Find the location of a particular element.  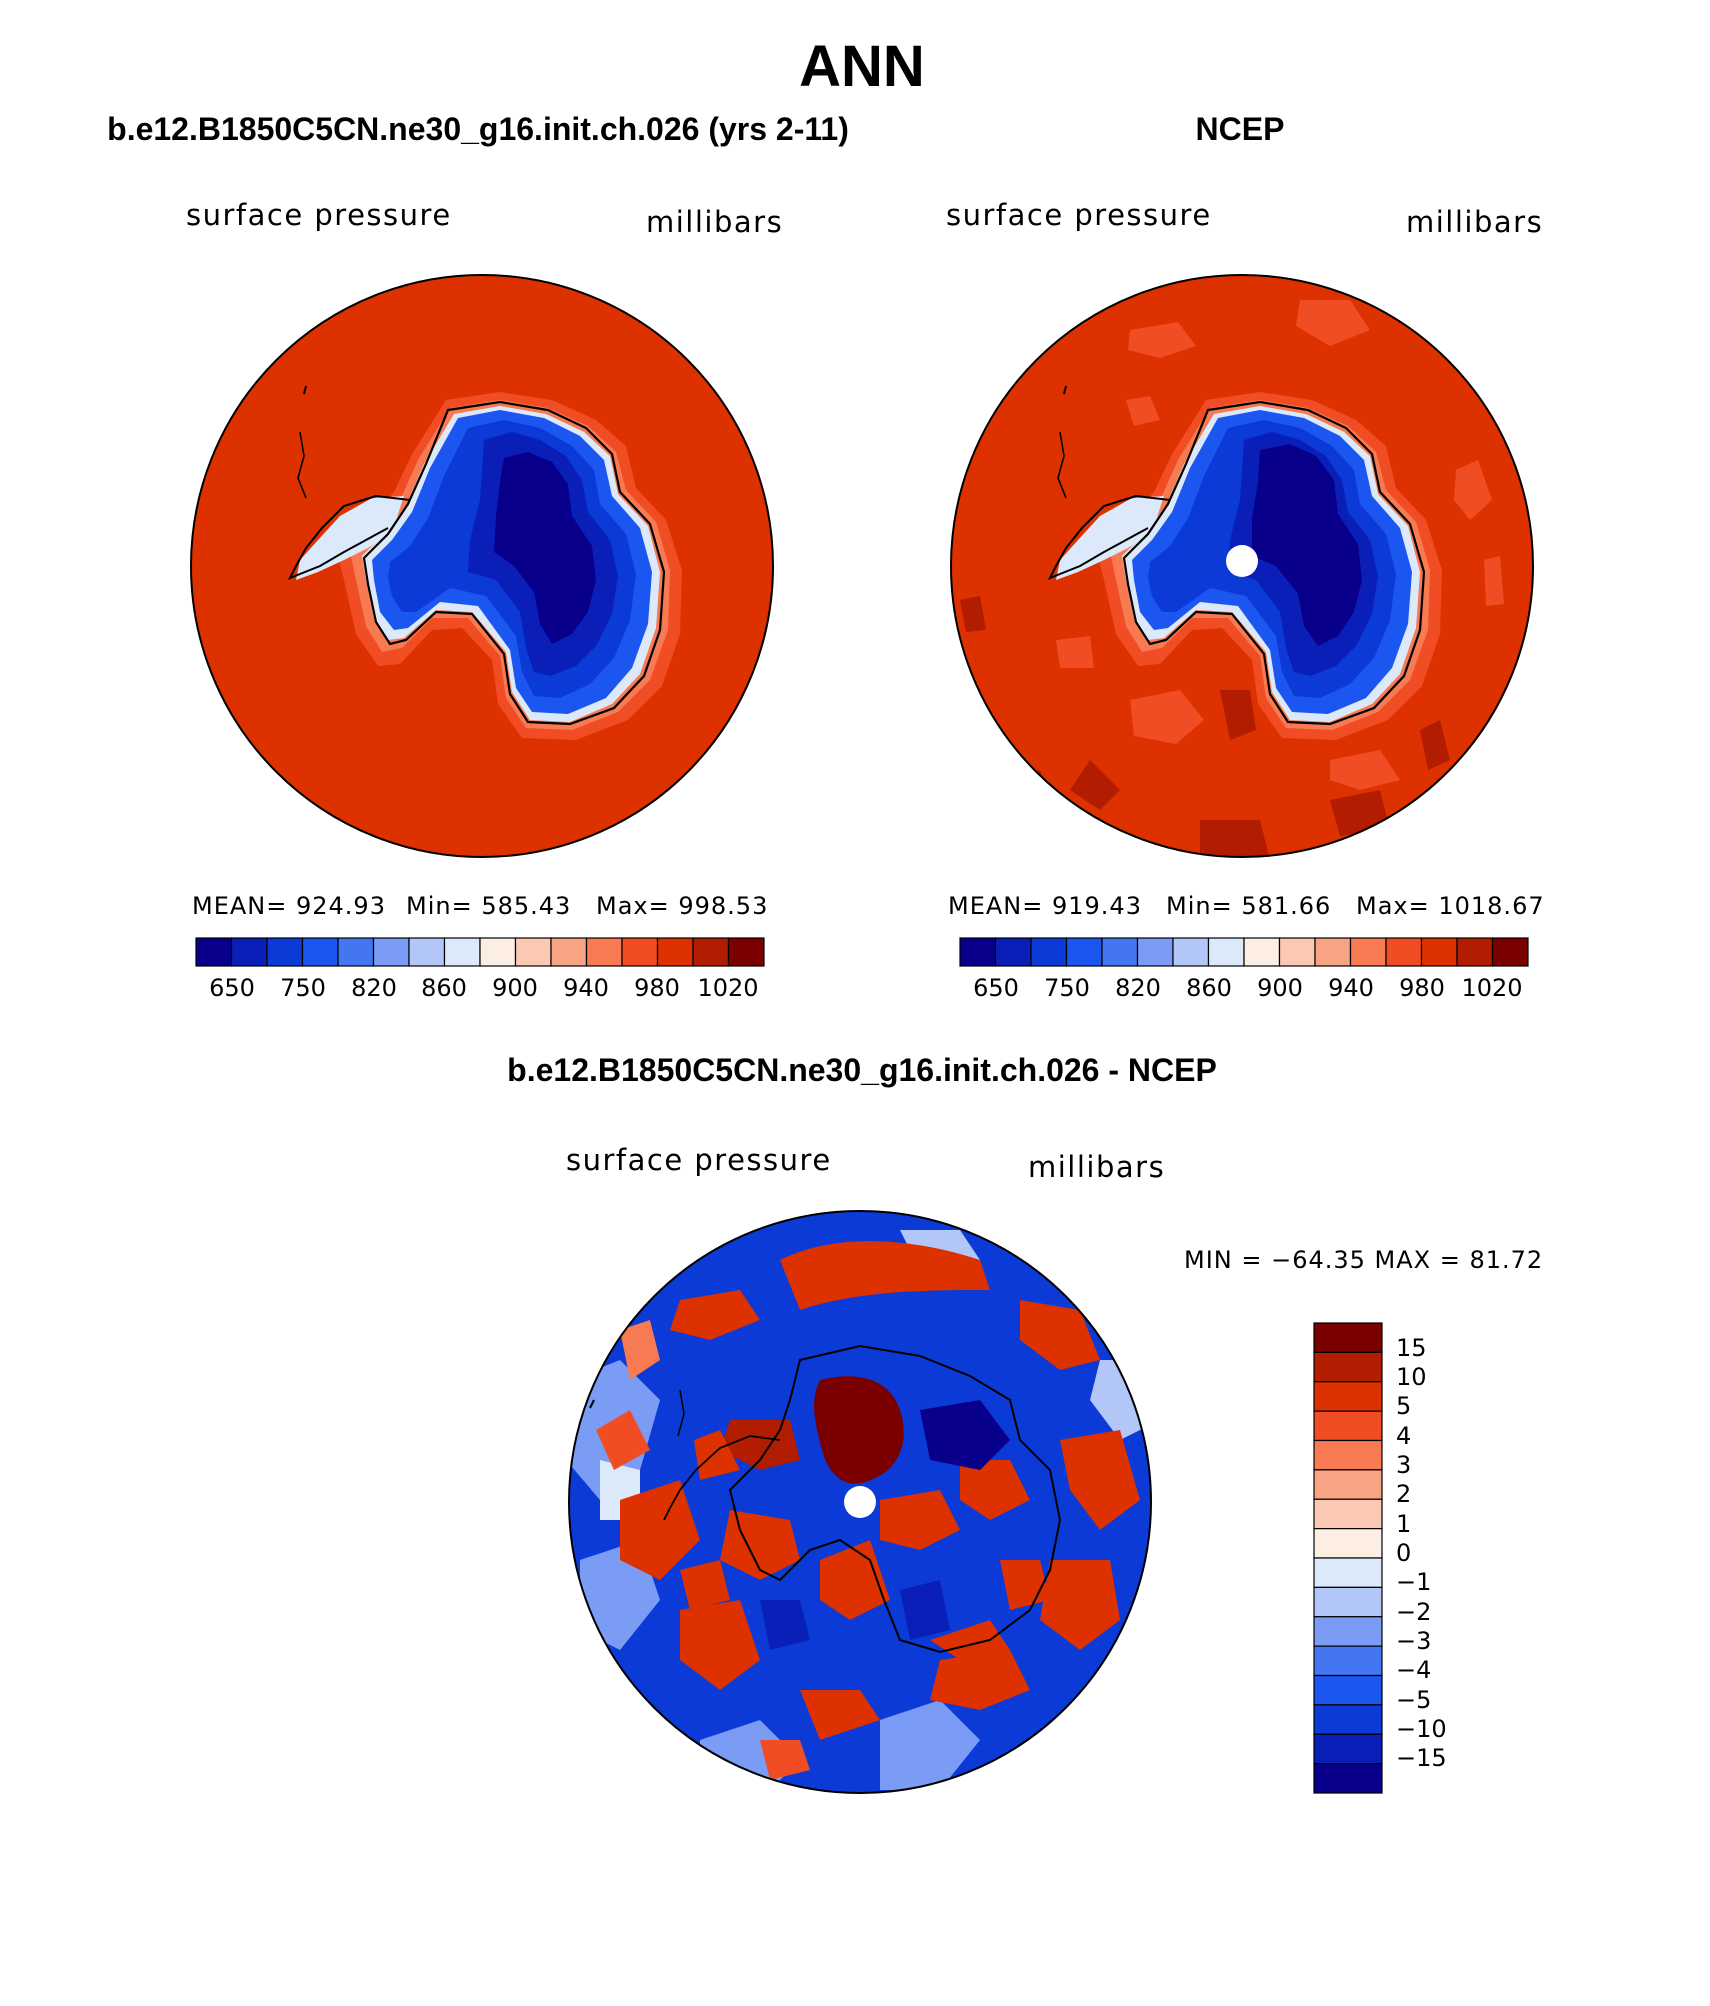

panel-model-tick: 980 is located at coordinates (657, 988).